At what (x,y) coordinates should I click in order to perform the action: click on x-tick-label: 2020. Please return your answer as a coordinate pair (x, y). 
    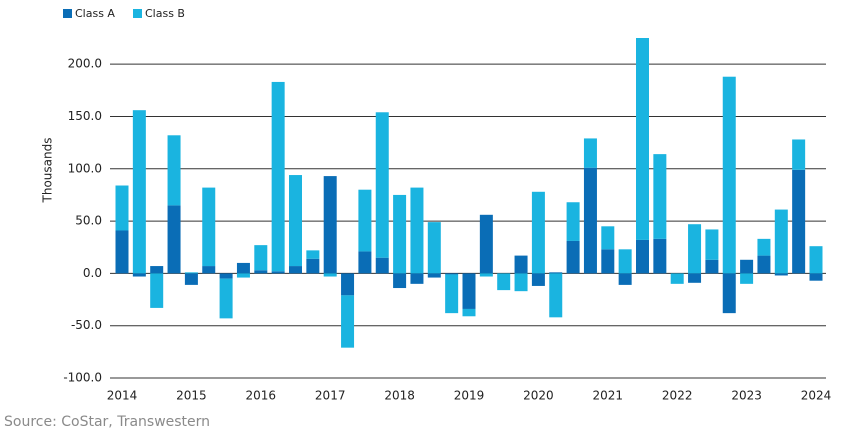
    Looking at the image, I should click on (538, 396).